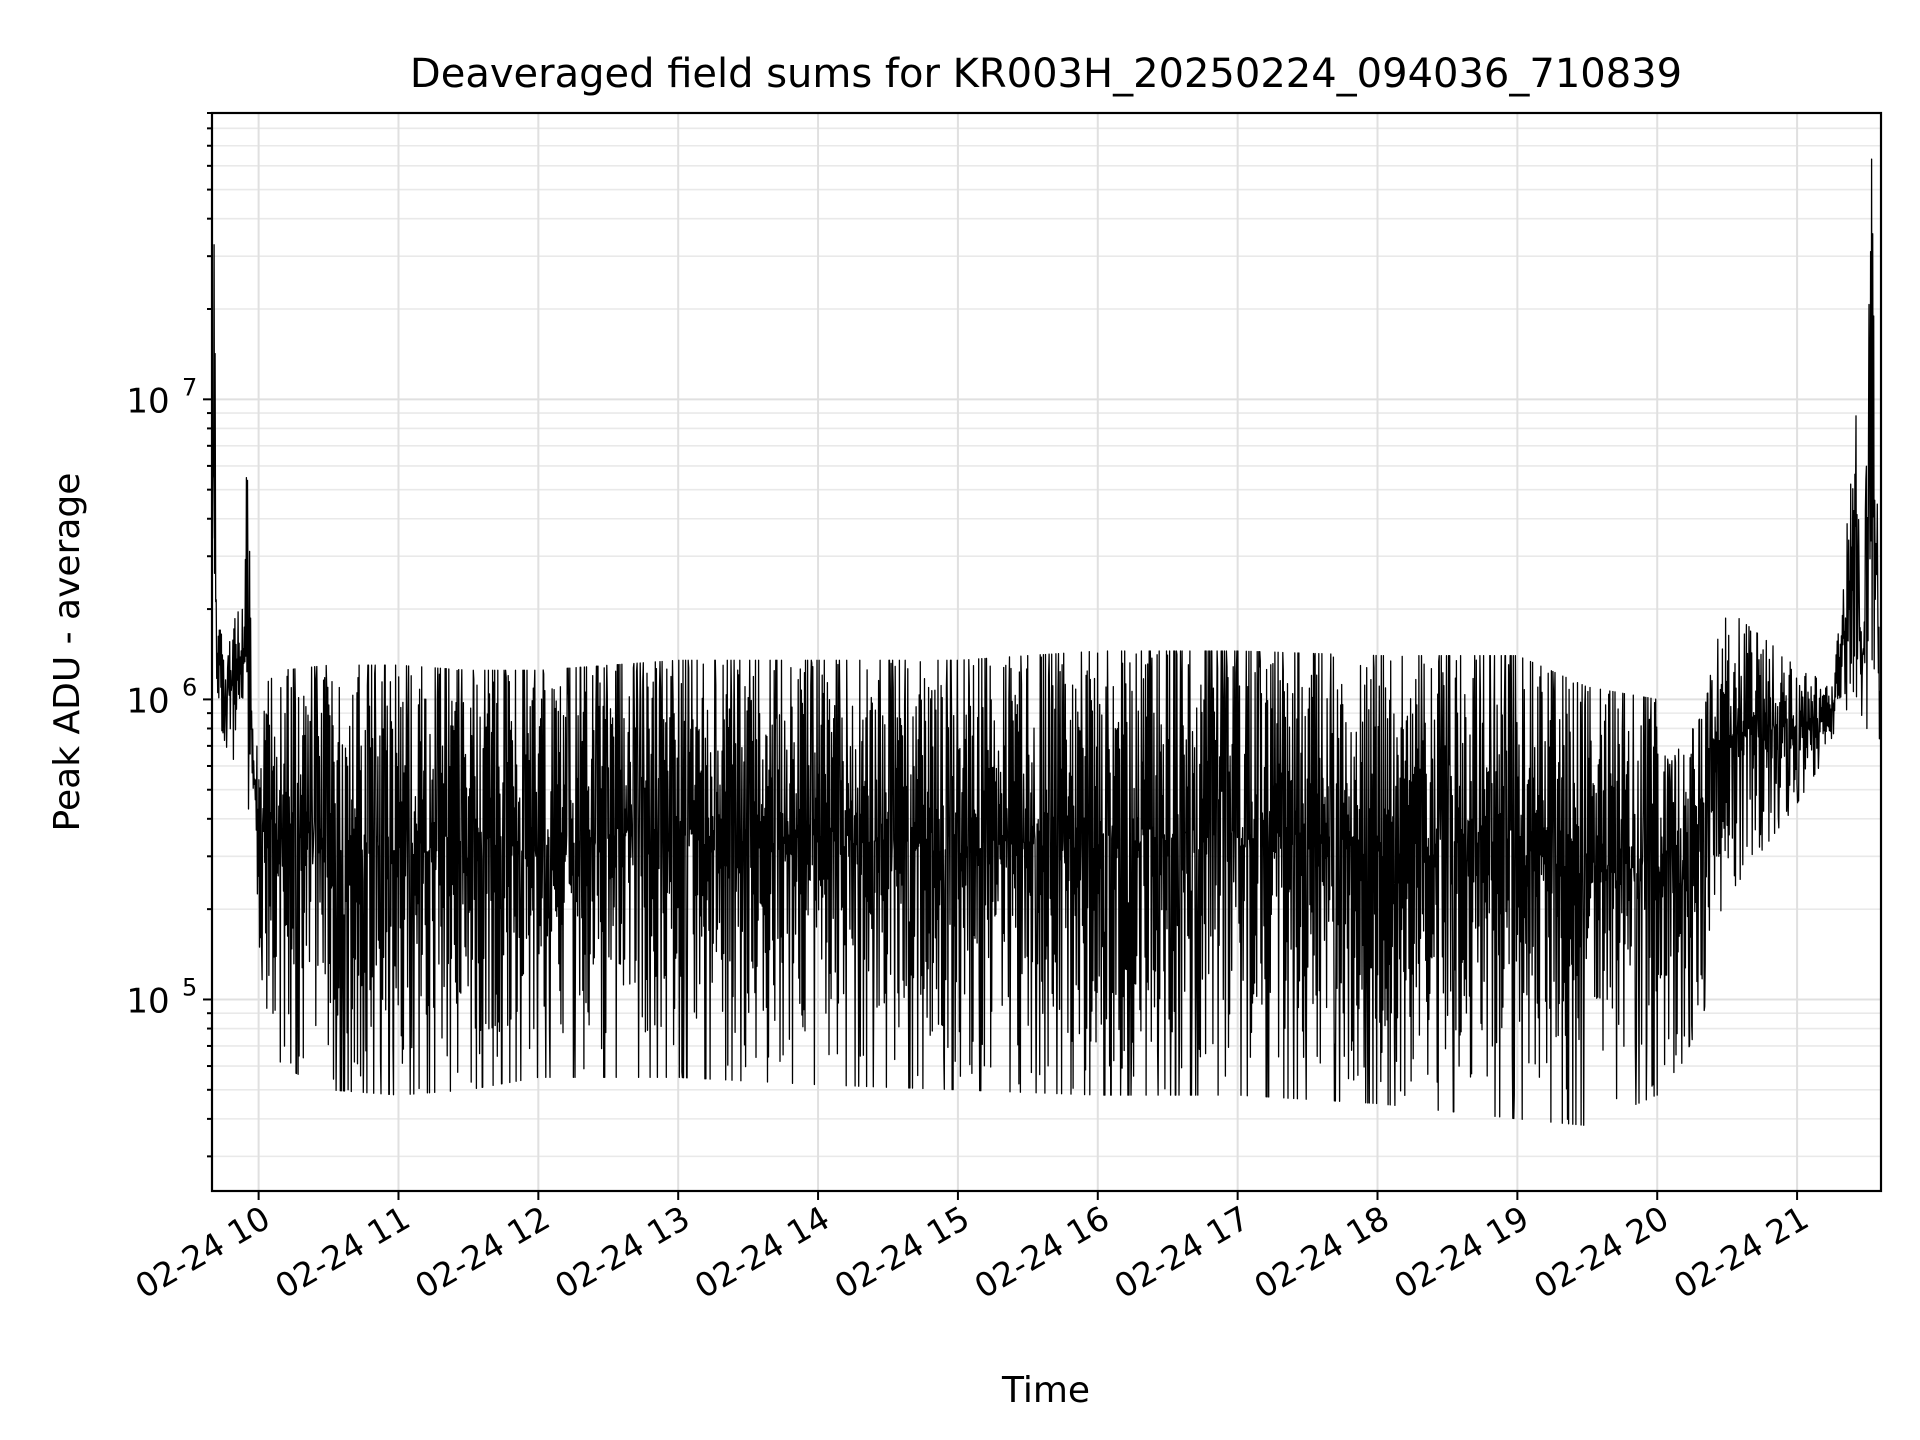 The height and width of the screenshot is (1440, 1920). Describe the element at coordinates (189, 987) in the screenshot. I see `y-tick-exponent: 5` at that location.